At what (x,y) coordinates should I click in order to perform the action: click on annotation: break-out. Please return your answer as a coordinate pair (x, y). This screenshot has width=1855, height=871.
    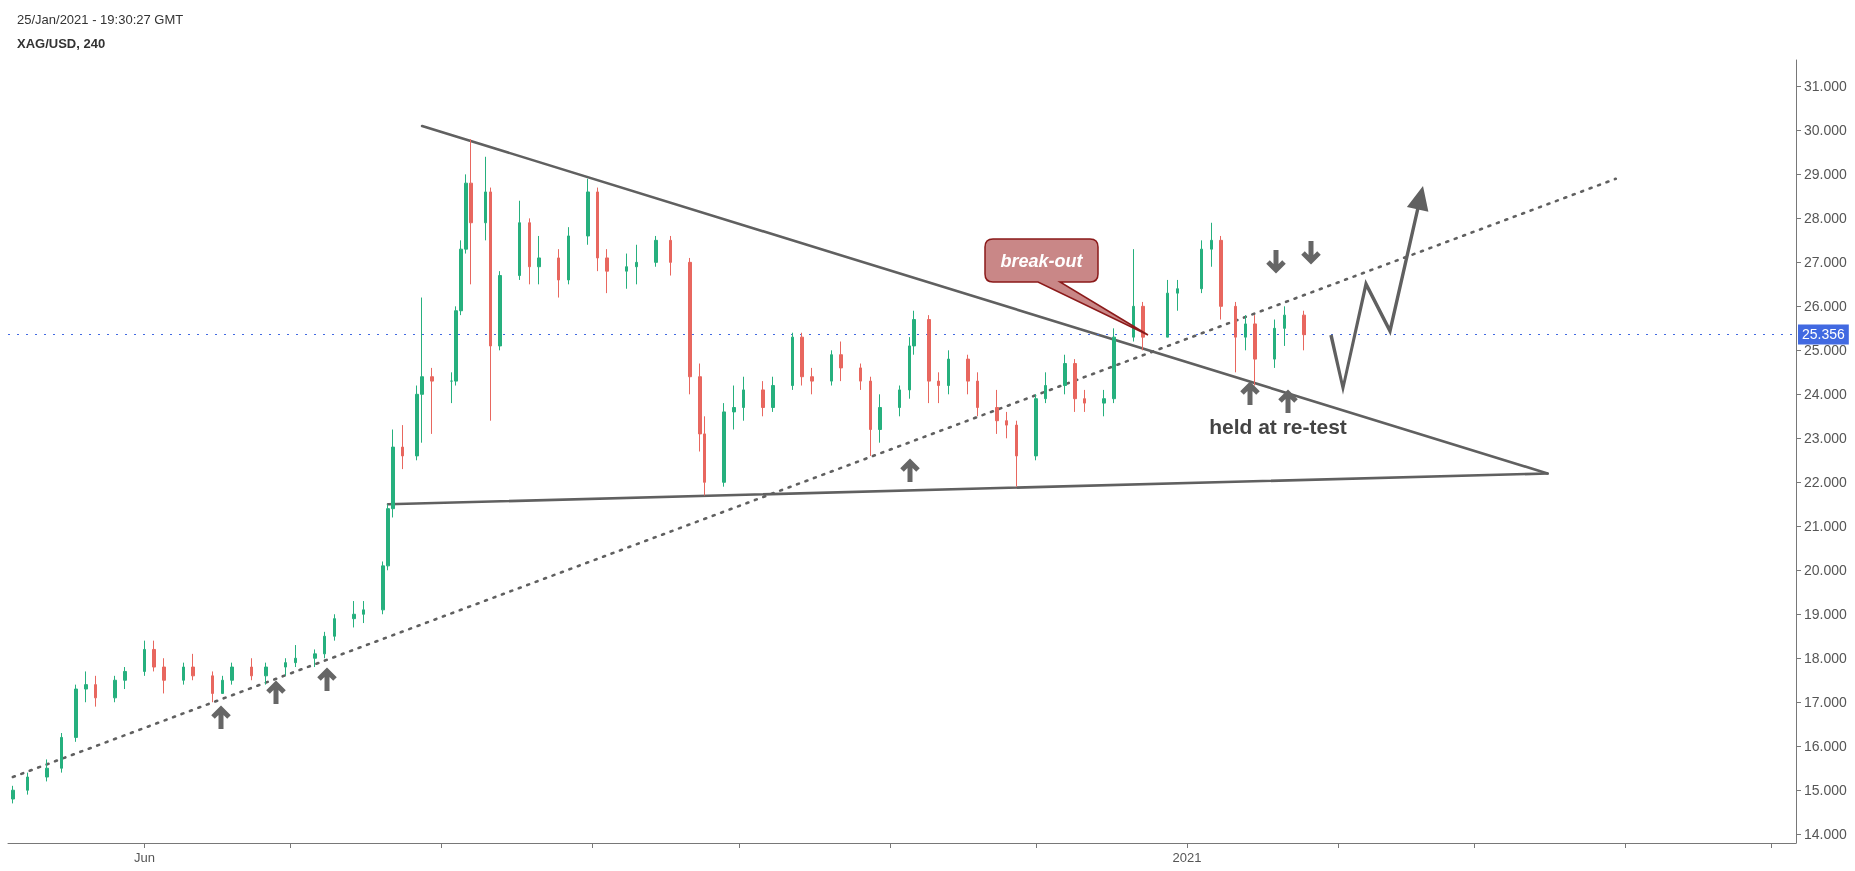
    Looking at the image, I should click on (1042, 260).